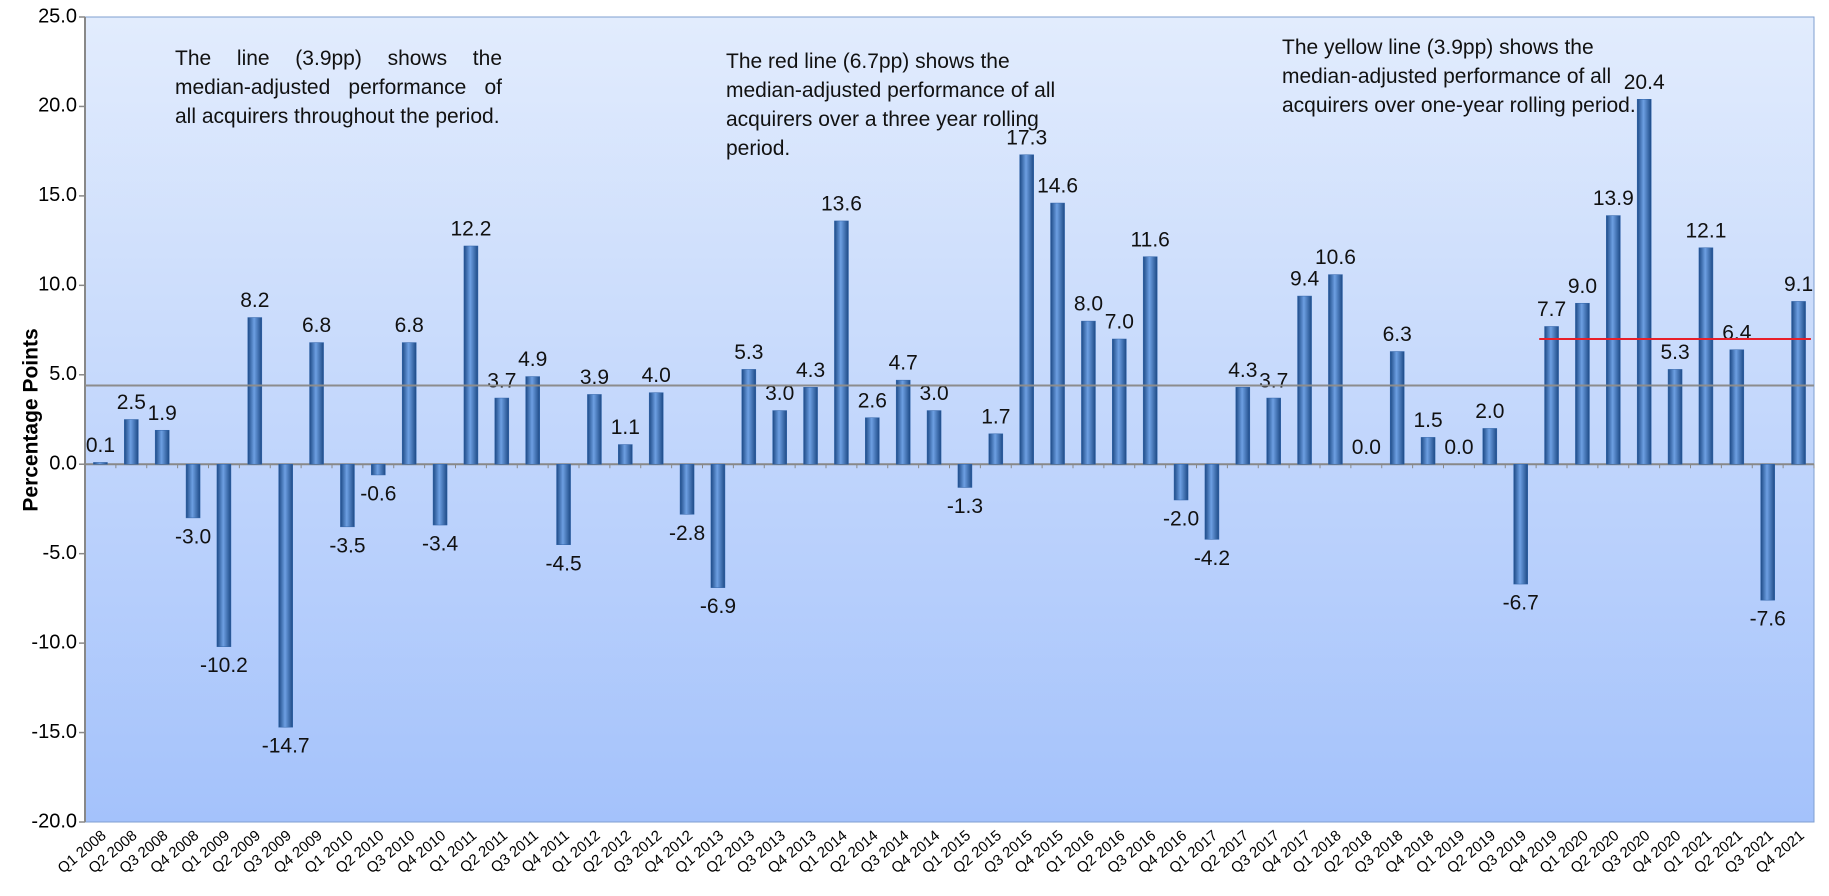 The image size is (1829, 896). Describe the element at coordinates (54, 821) in the screenshot. I see `y-tick-label: -20.0` at that location.